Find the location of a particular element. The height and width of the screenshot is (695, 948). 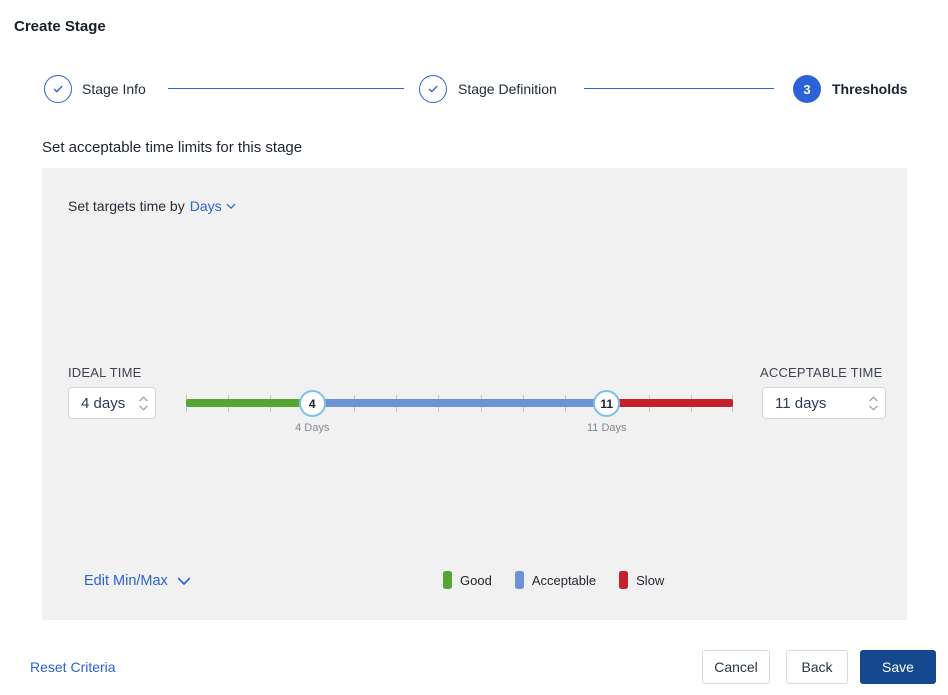

legend-item-acceptable: Acceptable is located at coordinates (555, 580).